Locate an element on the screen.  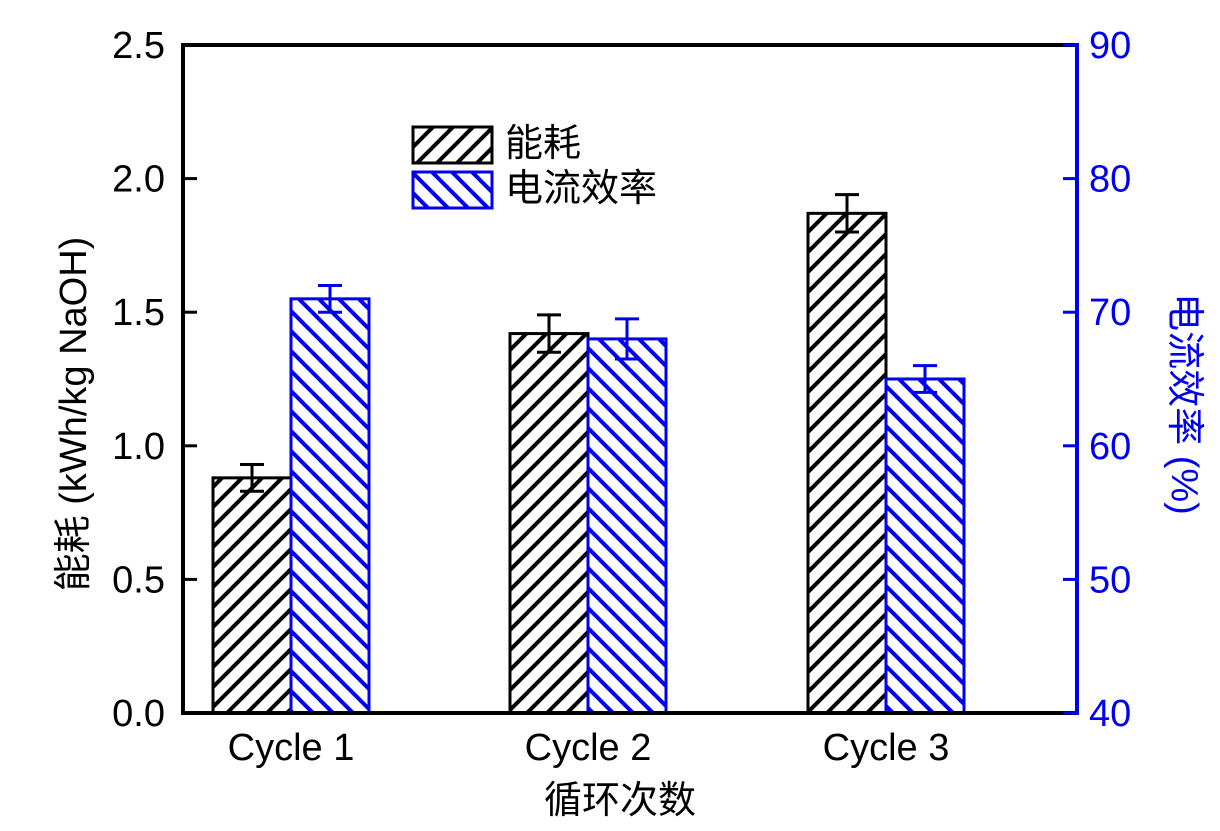
legend-swatch-efficiency is located at coordinates (452, 190).